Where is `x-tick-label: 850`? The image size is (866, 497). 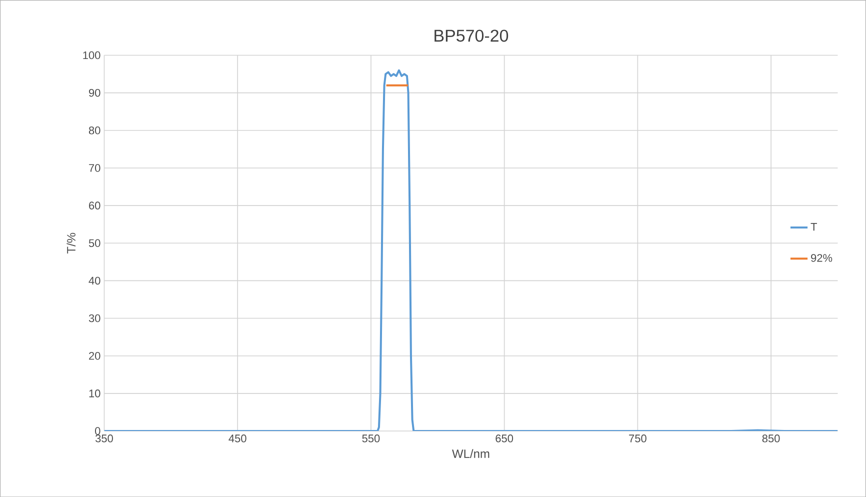 x-tick-label: 850 is located at coordinates (771, 438).